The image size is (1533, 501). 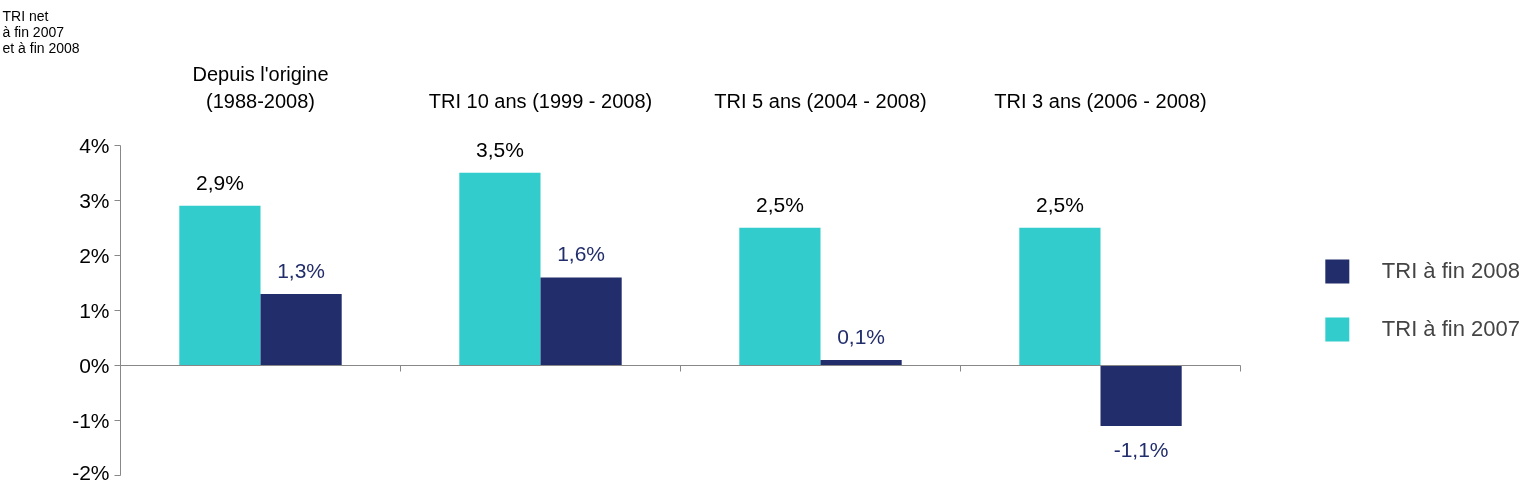 I want to click on y-tick-label: 1%, so click(x=94, y=310).